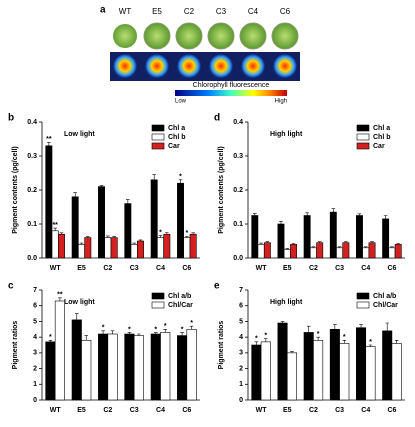 The image size is (415, 427). Describe the element at coordinates (11, 118) in the screenshot. I see `panel-label: b` at that location.